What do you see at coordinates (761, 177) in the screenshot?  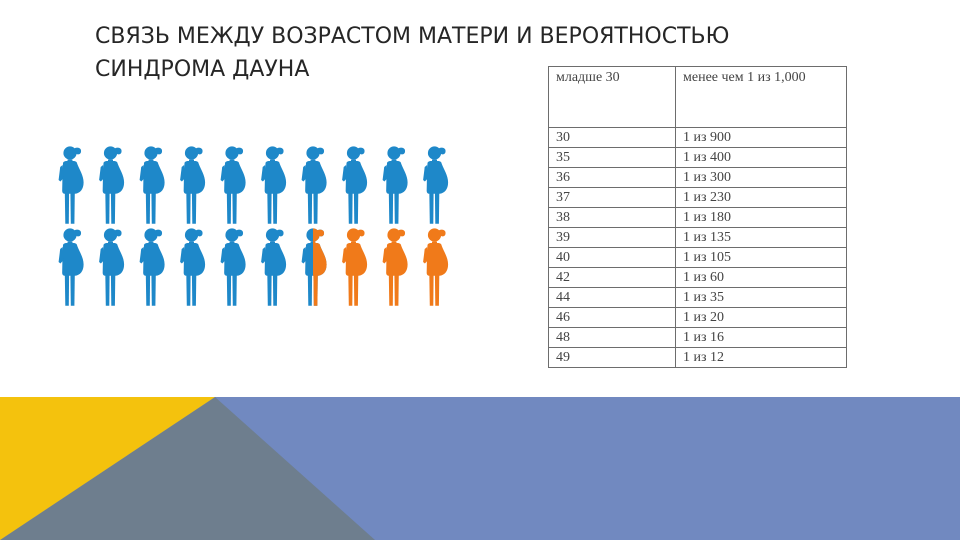 I see `risk-cell: 1 из 300` at bounding box center [761, 177].